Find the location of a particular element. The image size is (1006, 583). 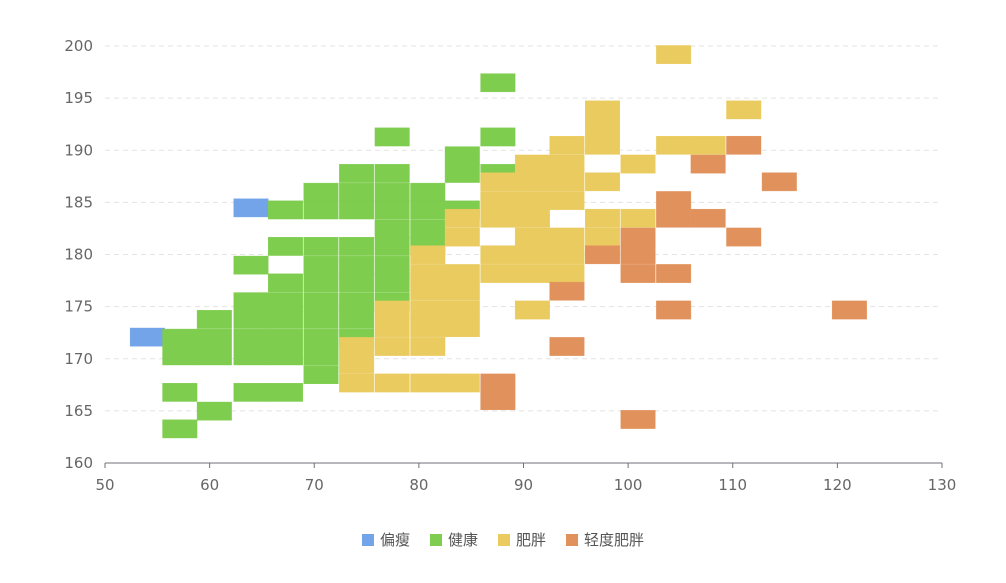

legend: 偏瘦 健康 肥胖 轻度肥胖 is located at coordinates (502, 540).